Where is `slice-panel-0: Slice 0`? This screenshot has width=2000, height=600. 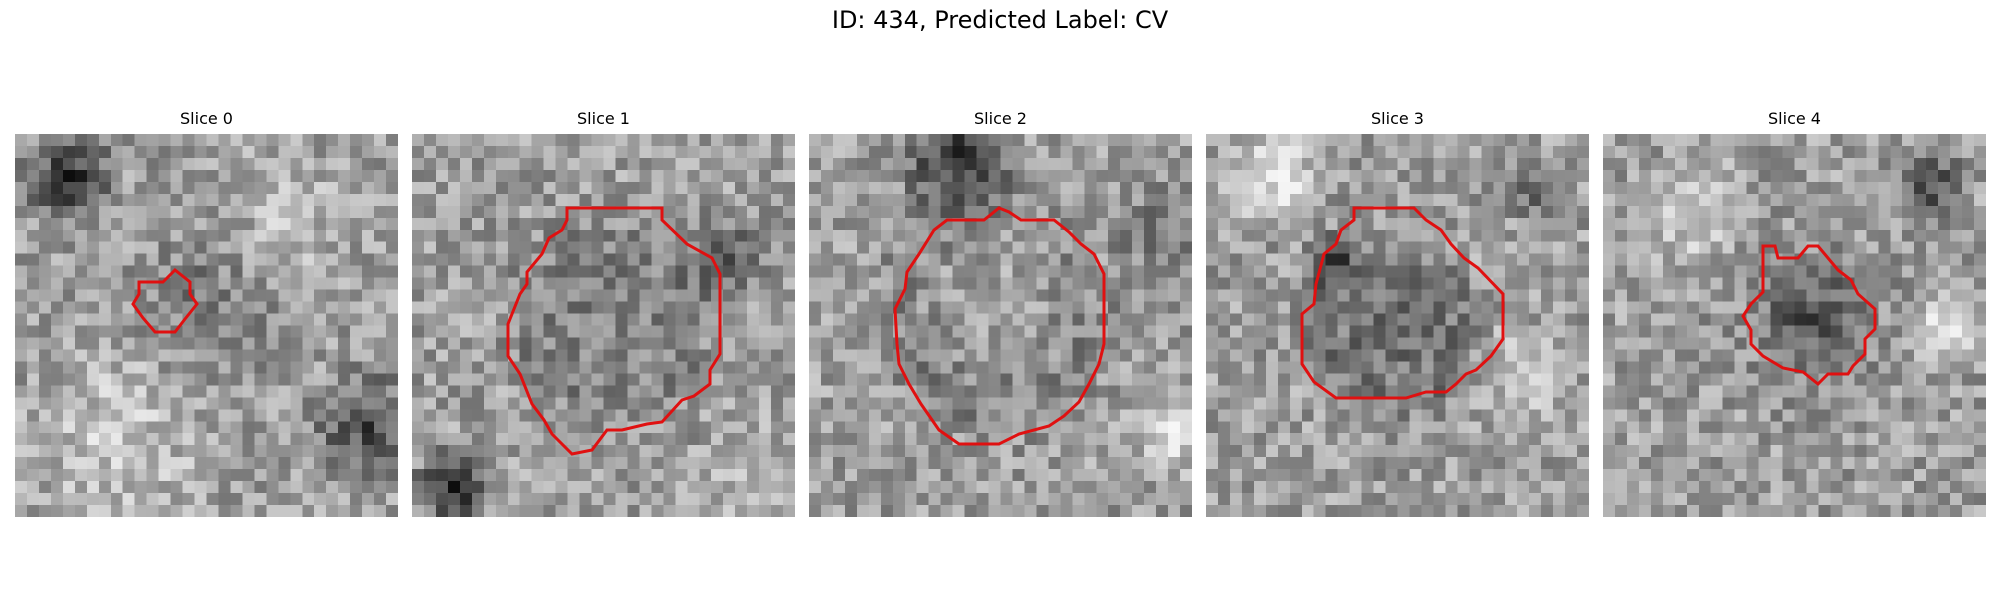
slice-panel-0: Slice 0 is located at coordinates (206, 312).